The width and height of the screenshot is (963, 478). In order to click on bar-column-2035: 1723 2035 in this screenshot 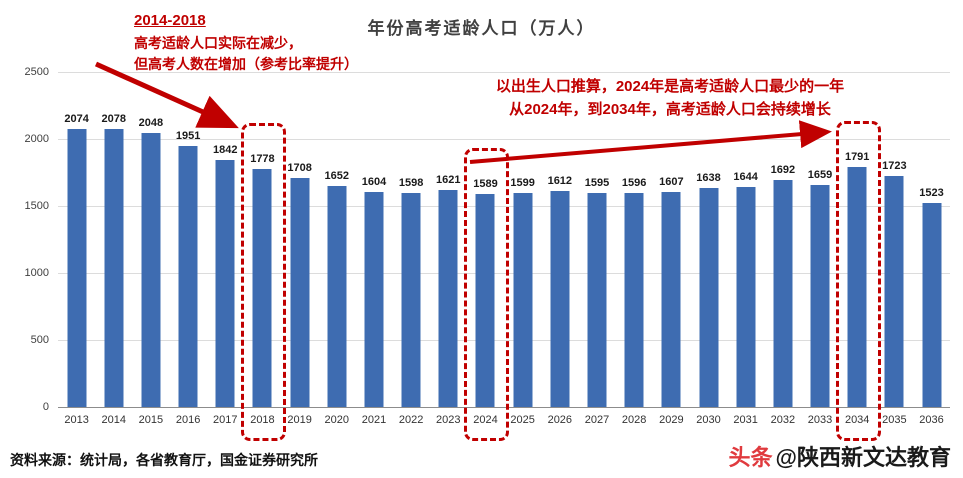, I will do `click(894, 249)`.